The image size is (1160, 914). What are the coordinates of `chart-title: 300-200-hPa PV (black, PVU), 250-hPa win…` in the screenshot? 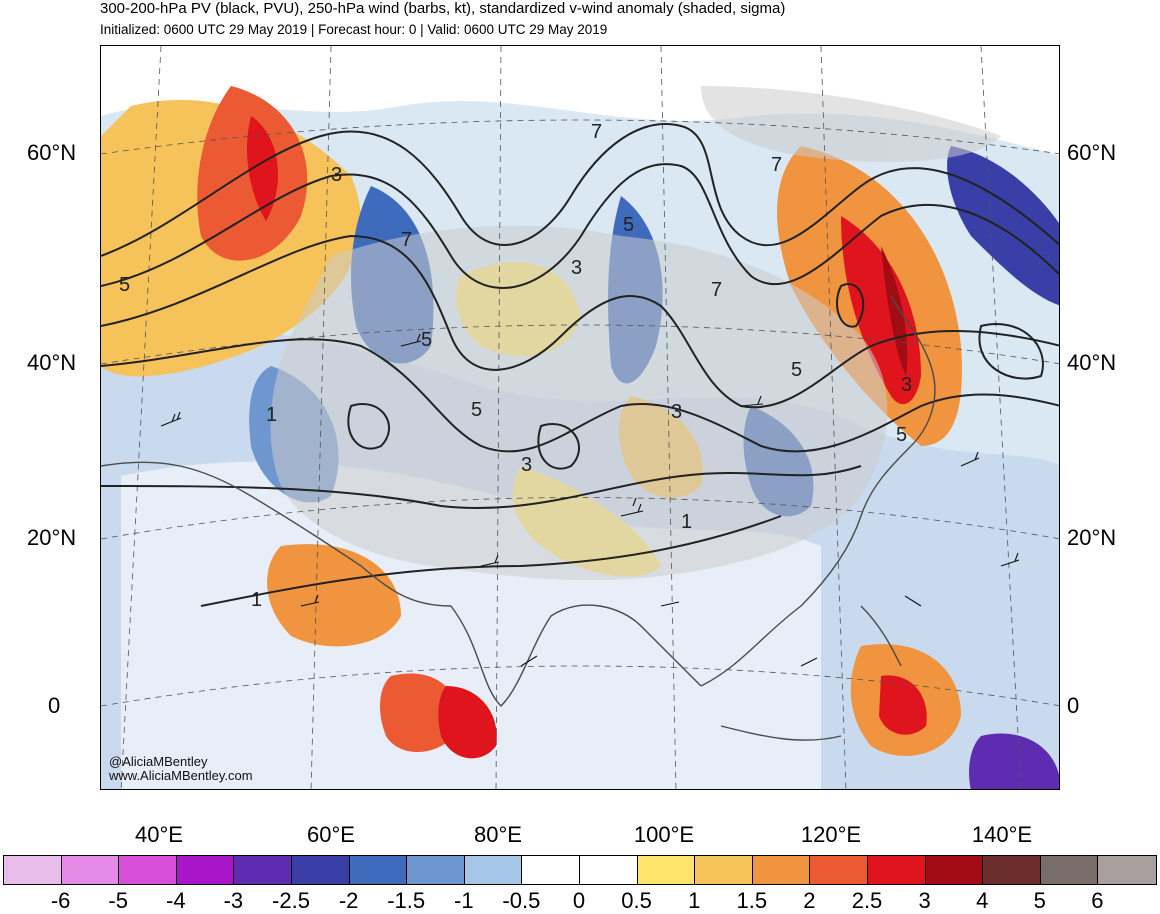 It's located at (443, 8).